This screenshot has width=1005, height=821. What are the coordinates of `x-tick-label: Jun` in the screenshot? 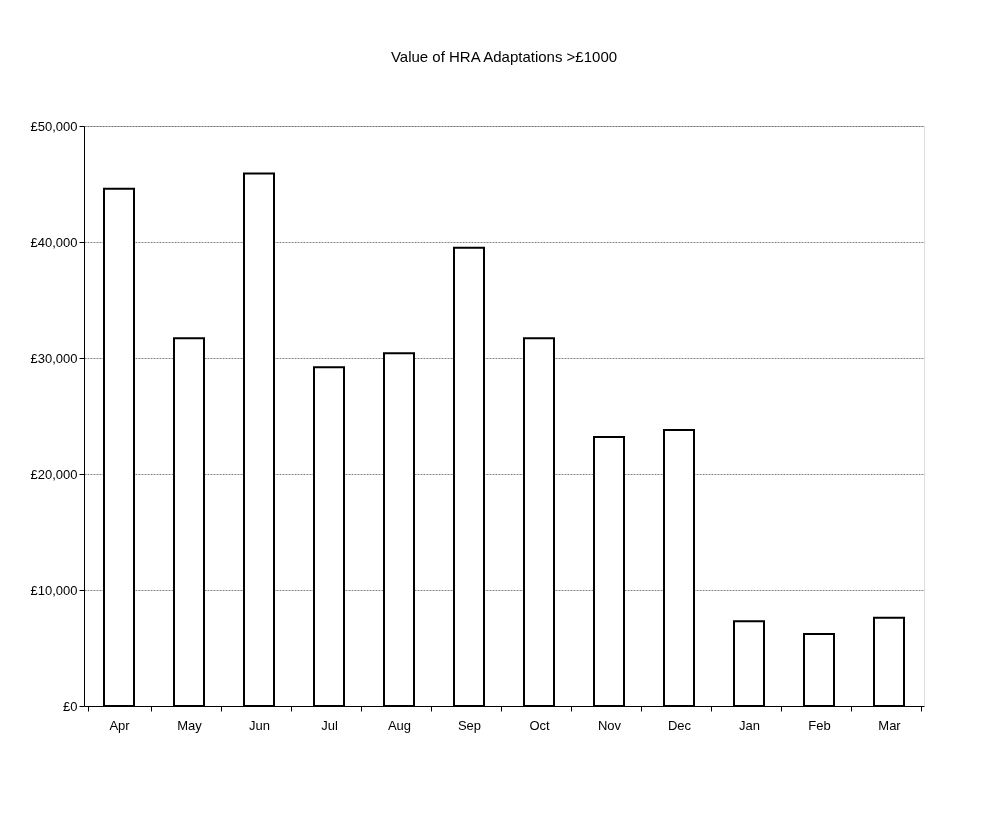 It's located at (259, 725).